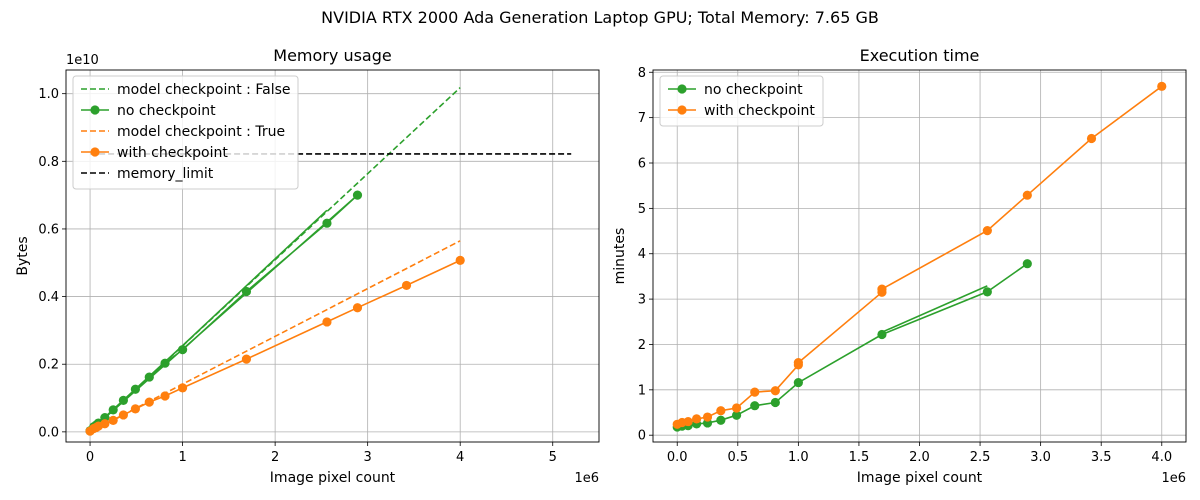 This screenshot has width=1200, height=500. I want to click on time-x-axis-label: Image pixel count, so click(920, 478).